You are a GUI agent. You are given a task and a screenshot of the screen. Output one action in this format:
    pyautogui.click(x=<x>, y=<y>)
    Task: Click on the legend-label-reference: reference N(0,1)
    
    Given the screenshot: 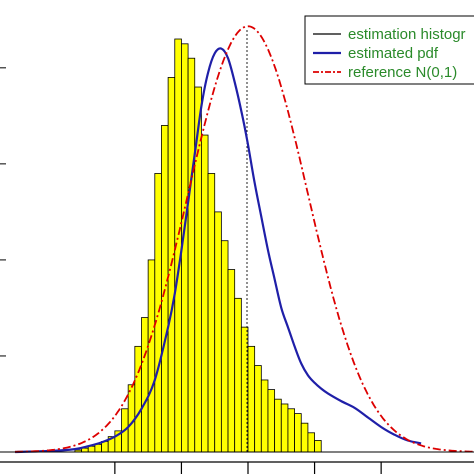 What is the action you would take?
    pyautogui.click(x=402, y=72)
    